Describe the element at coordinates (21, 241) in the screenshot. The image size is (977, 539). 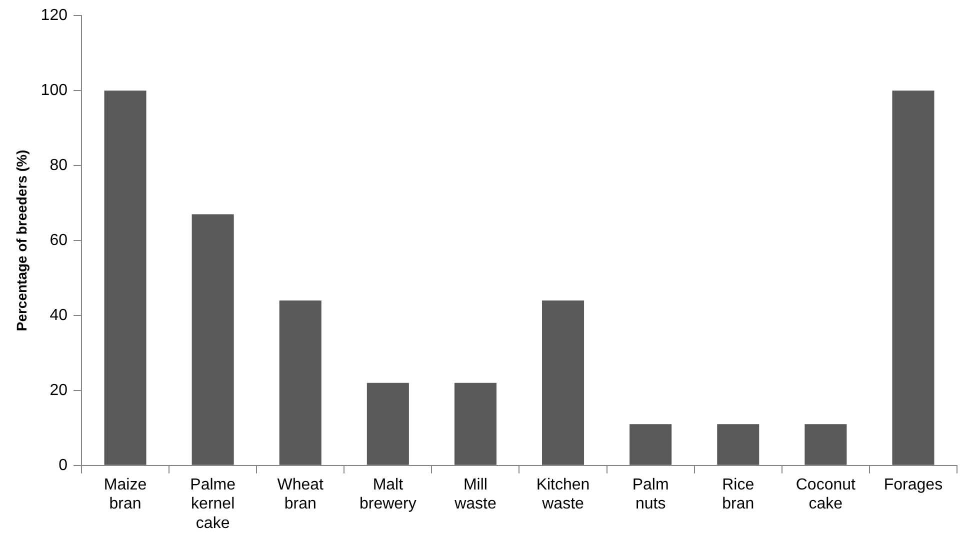
I see `y-axis-title: Percentage of breeders (%)` at that location.